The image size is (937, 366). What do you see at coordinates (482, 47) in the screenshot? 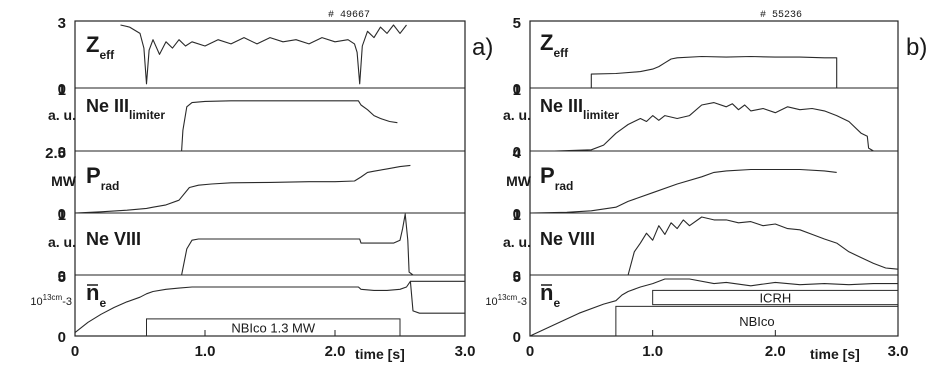
I see `chart-a-panel-label: a)` at bounding box center [482, 47].